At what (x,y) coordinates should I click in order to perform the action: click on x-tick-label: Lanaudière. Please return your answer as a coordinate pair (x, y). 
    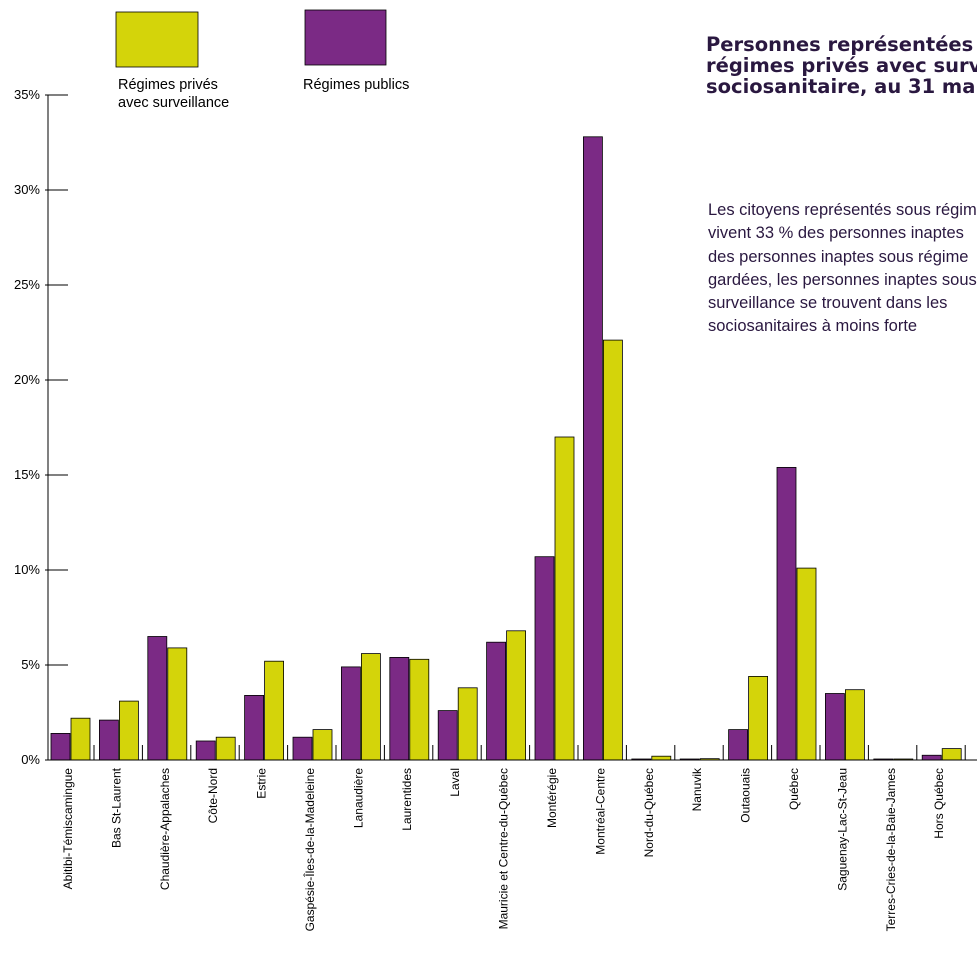
    Looking at the image, I should click on (358, 798).